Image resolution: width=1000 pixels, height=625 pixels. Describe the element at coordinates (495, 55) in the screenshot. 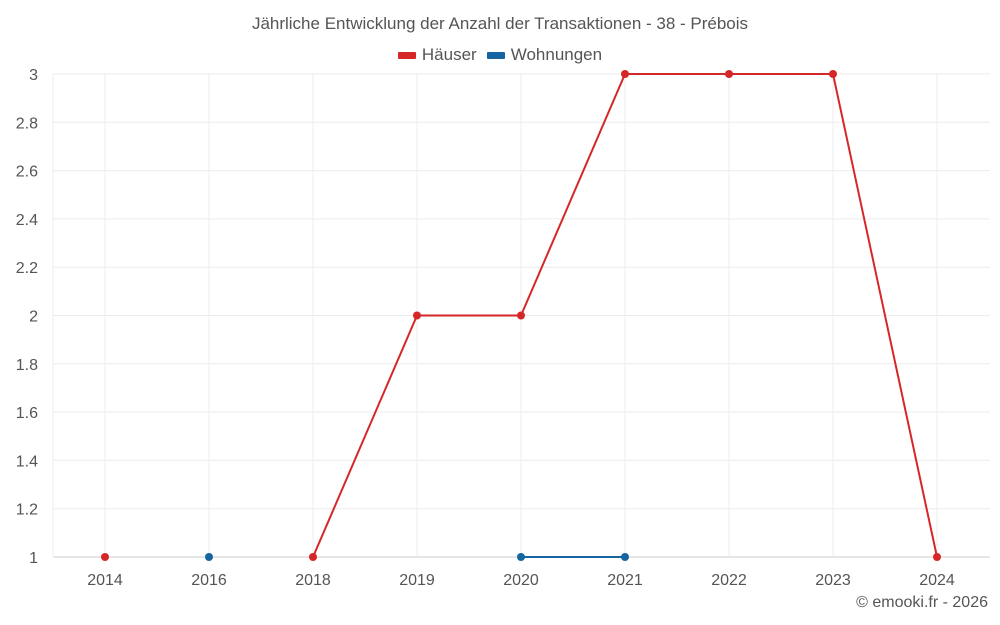

I see `legend-swatch-wohnungen` at that location.